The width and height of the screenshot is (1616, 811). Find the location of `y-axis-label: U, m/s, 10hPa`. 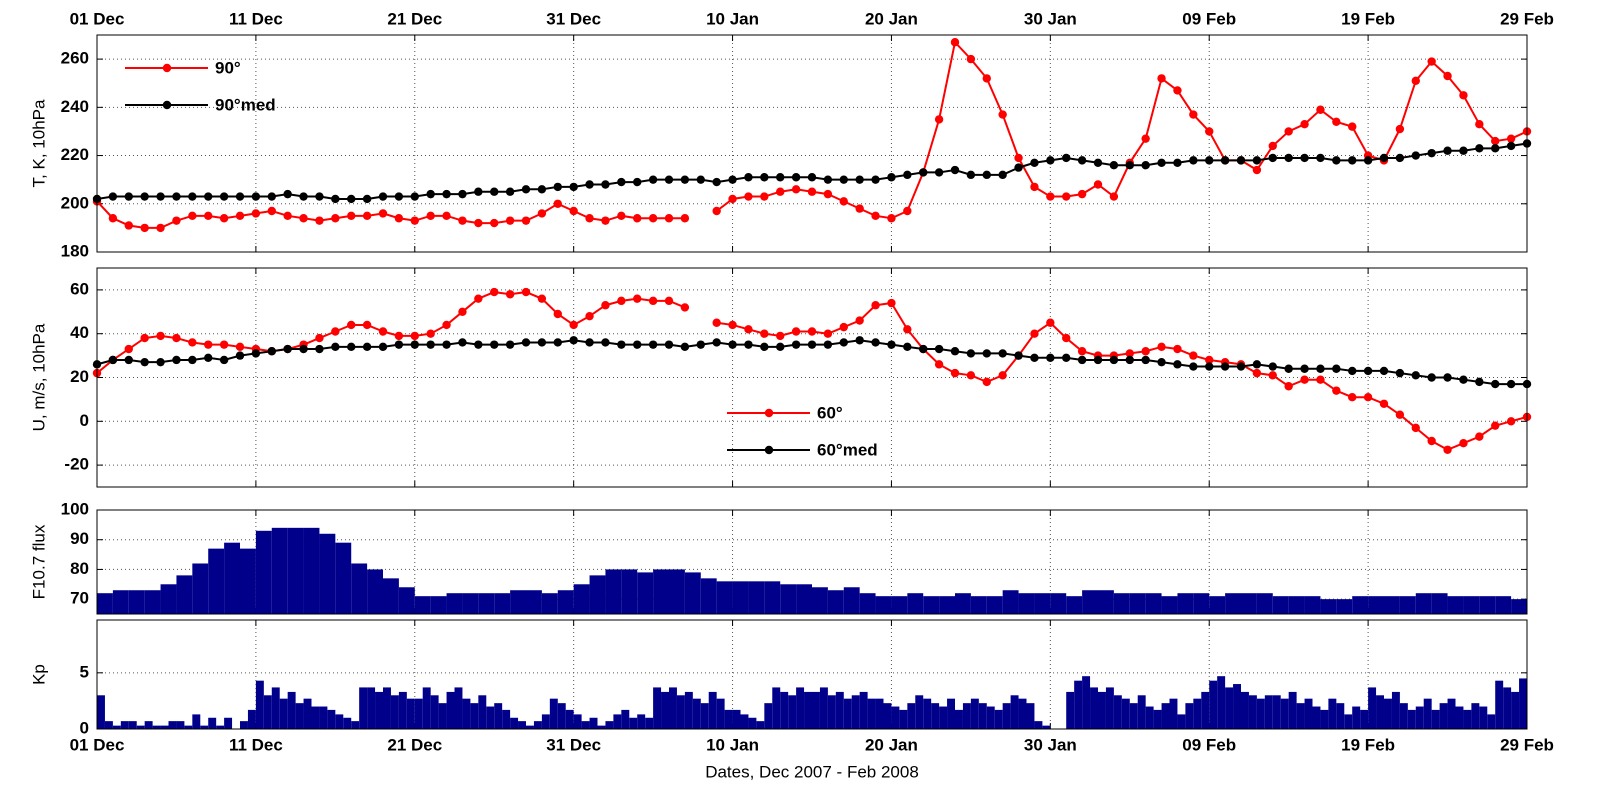

y-axis-label: U, m/s, 10hPa is located at coordinates (38, 377).